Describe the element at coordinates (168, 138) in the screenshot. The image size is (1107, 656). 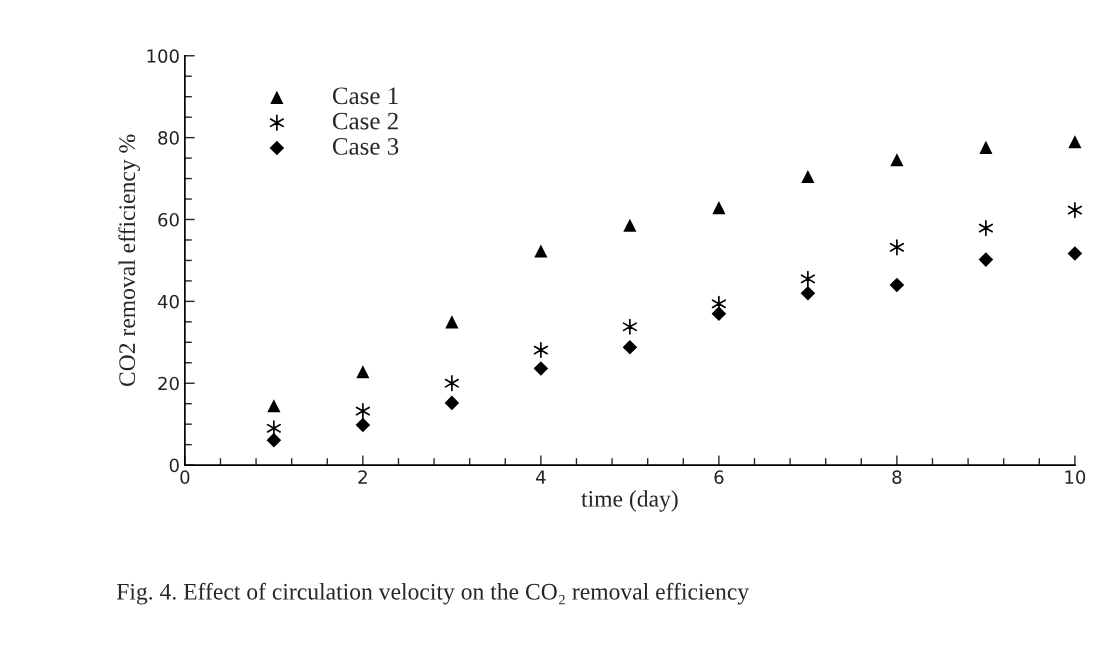
I see `y-tick-label: 80` at that location.